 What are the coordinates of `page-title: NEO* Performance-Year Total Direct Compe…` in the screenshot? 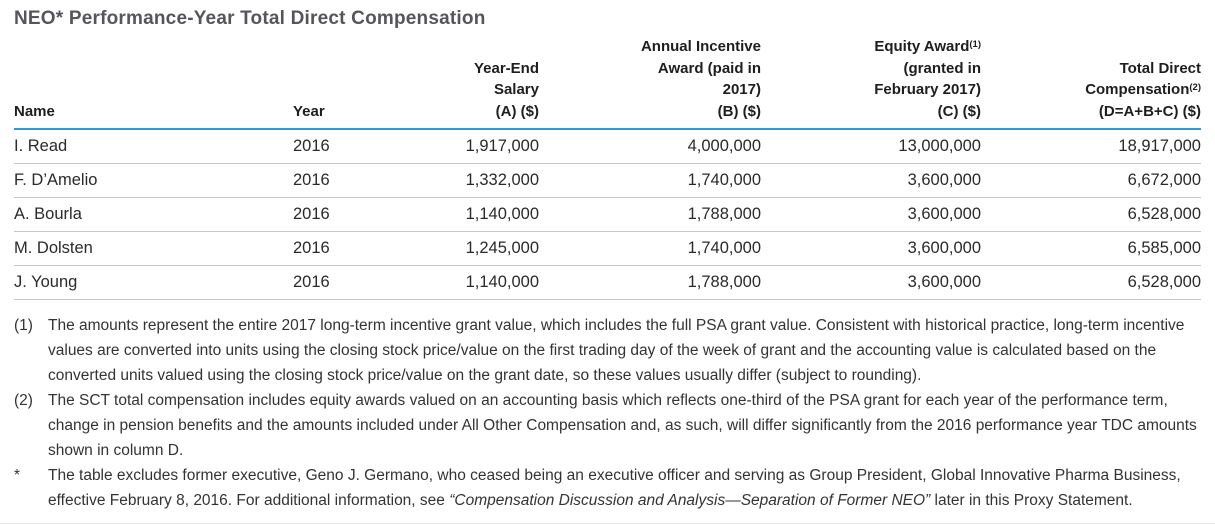 It's located at (250, 18).